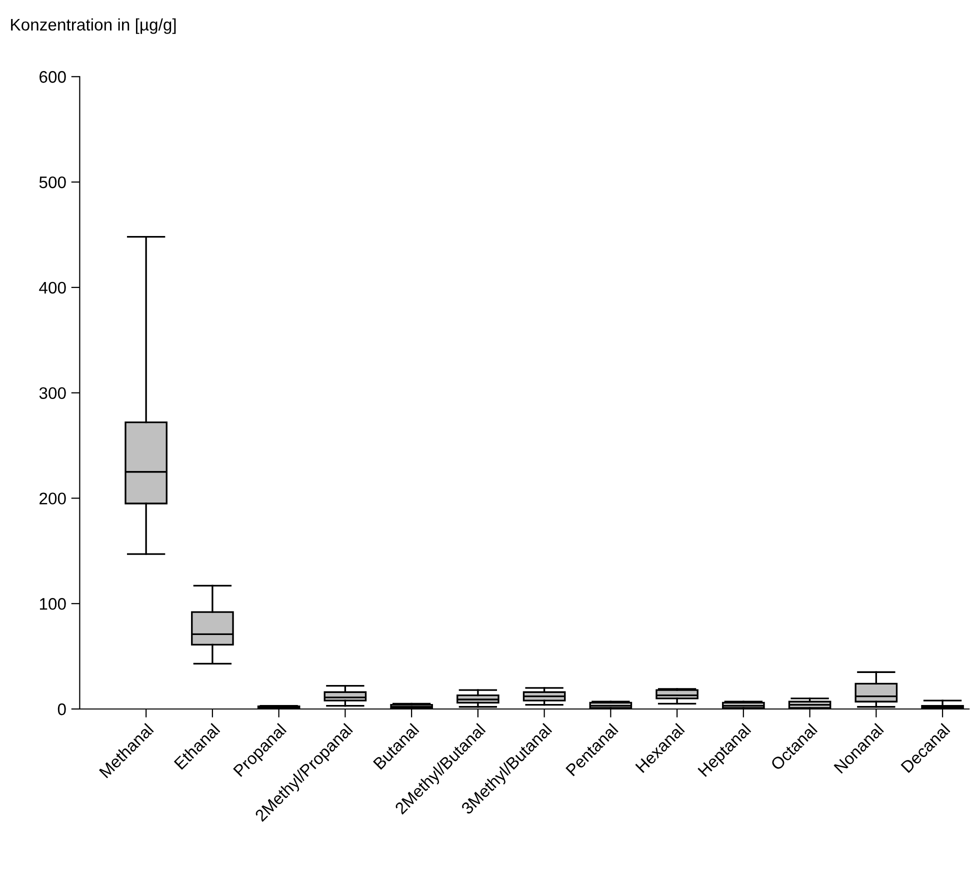 Image resolution: width=972 pixels, height=871 pixels. What do you see at coordinates (62, 709) in the screenshot?
I see `y-tick-label: 0` at bounding box center [62, 709].